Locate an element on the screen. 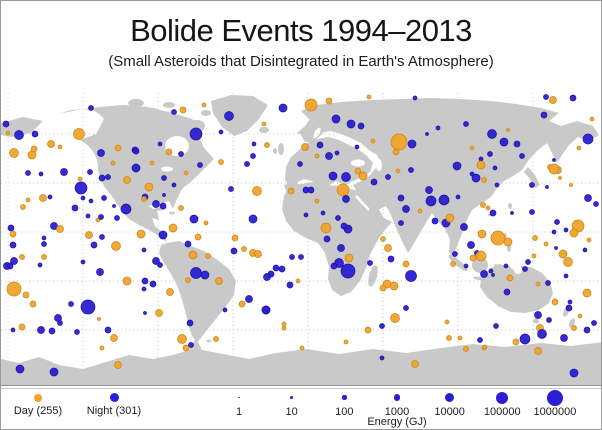 The height and width of the screenshot is (430, 602). size-legend-item: 100 is located at coordinates (344, 403).